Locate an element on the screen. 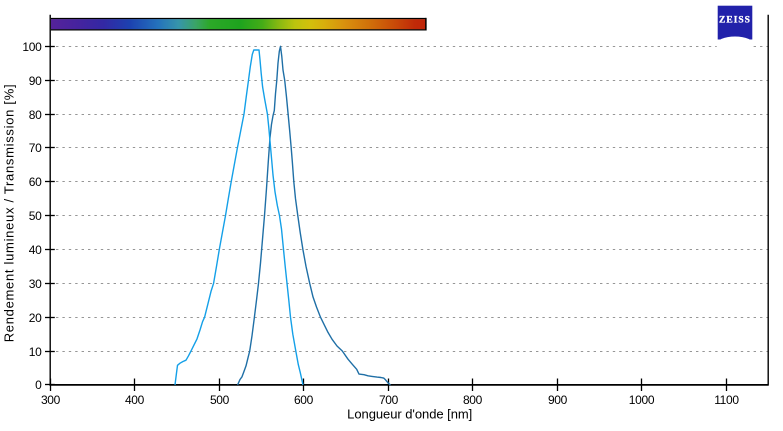 The width and height of the screenshot is (783, 431). svg-text: 10 is located at coordinates (35, 352).